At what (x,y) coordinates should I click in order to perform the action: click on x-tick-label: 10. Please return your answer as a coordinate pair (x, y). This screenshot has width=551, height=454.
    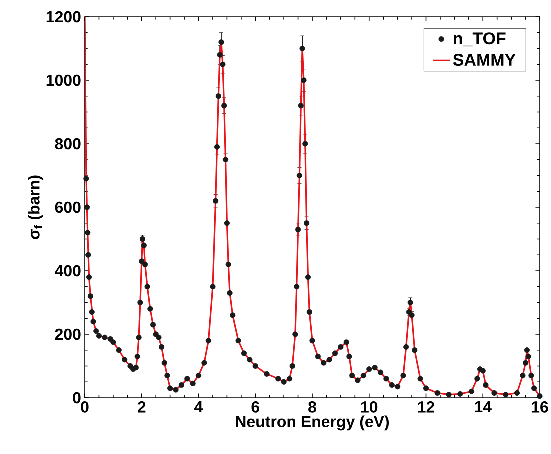
    Looking at the image, I should click on (369, 407).